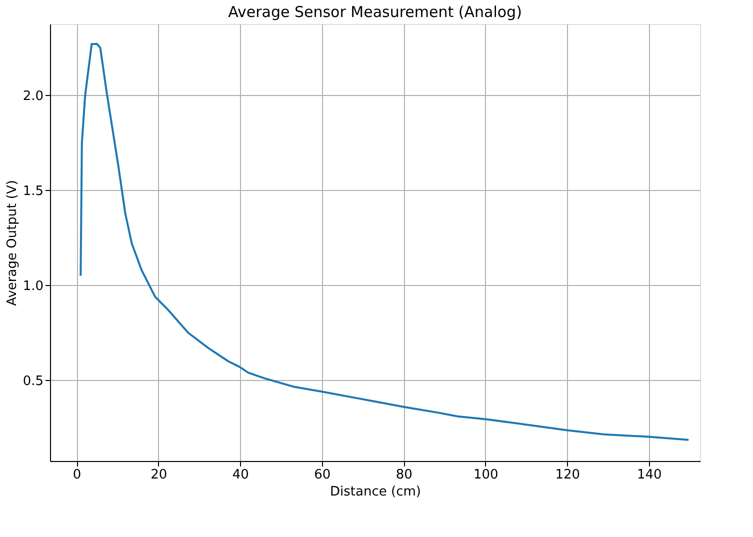  What do you see at coordinates (375, 492) in the screenshot?
I see `x-axis-title: Distance (cm)` at bounding box center [375, 492].